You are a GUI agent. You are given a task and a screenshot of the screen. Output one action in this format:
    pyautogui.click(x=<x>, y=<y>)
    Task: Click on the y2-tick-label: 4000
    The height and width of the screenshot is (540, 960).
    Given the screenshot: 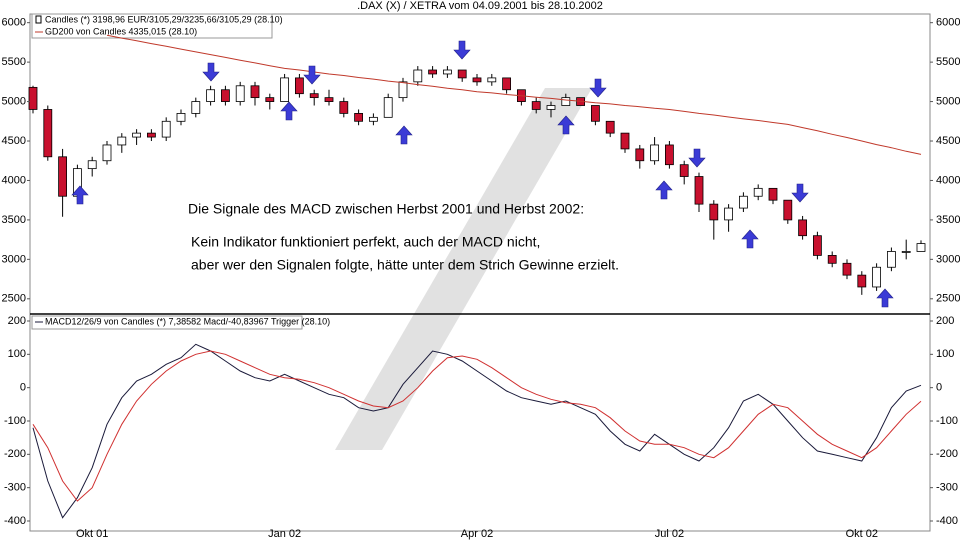 What is the action you would take?
    pyautogui.click(x=948, y=180)
    